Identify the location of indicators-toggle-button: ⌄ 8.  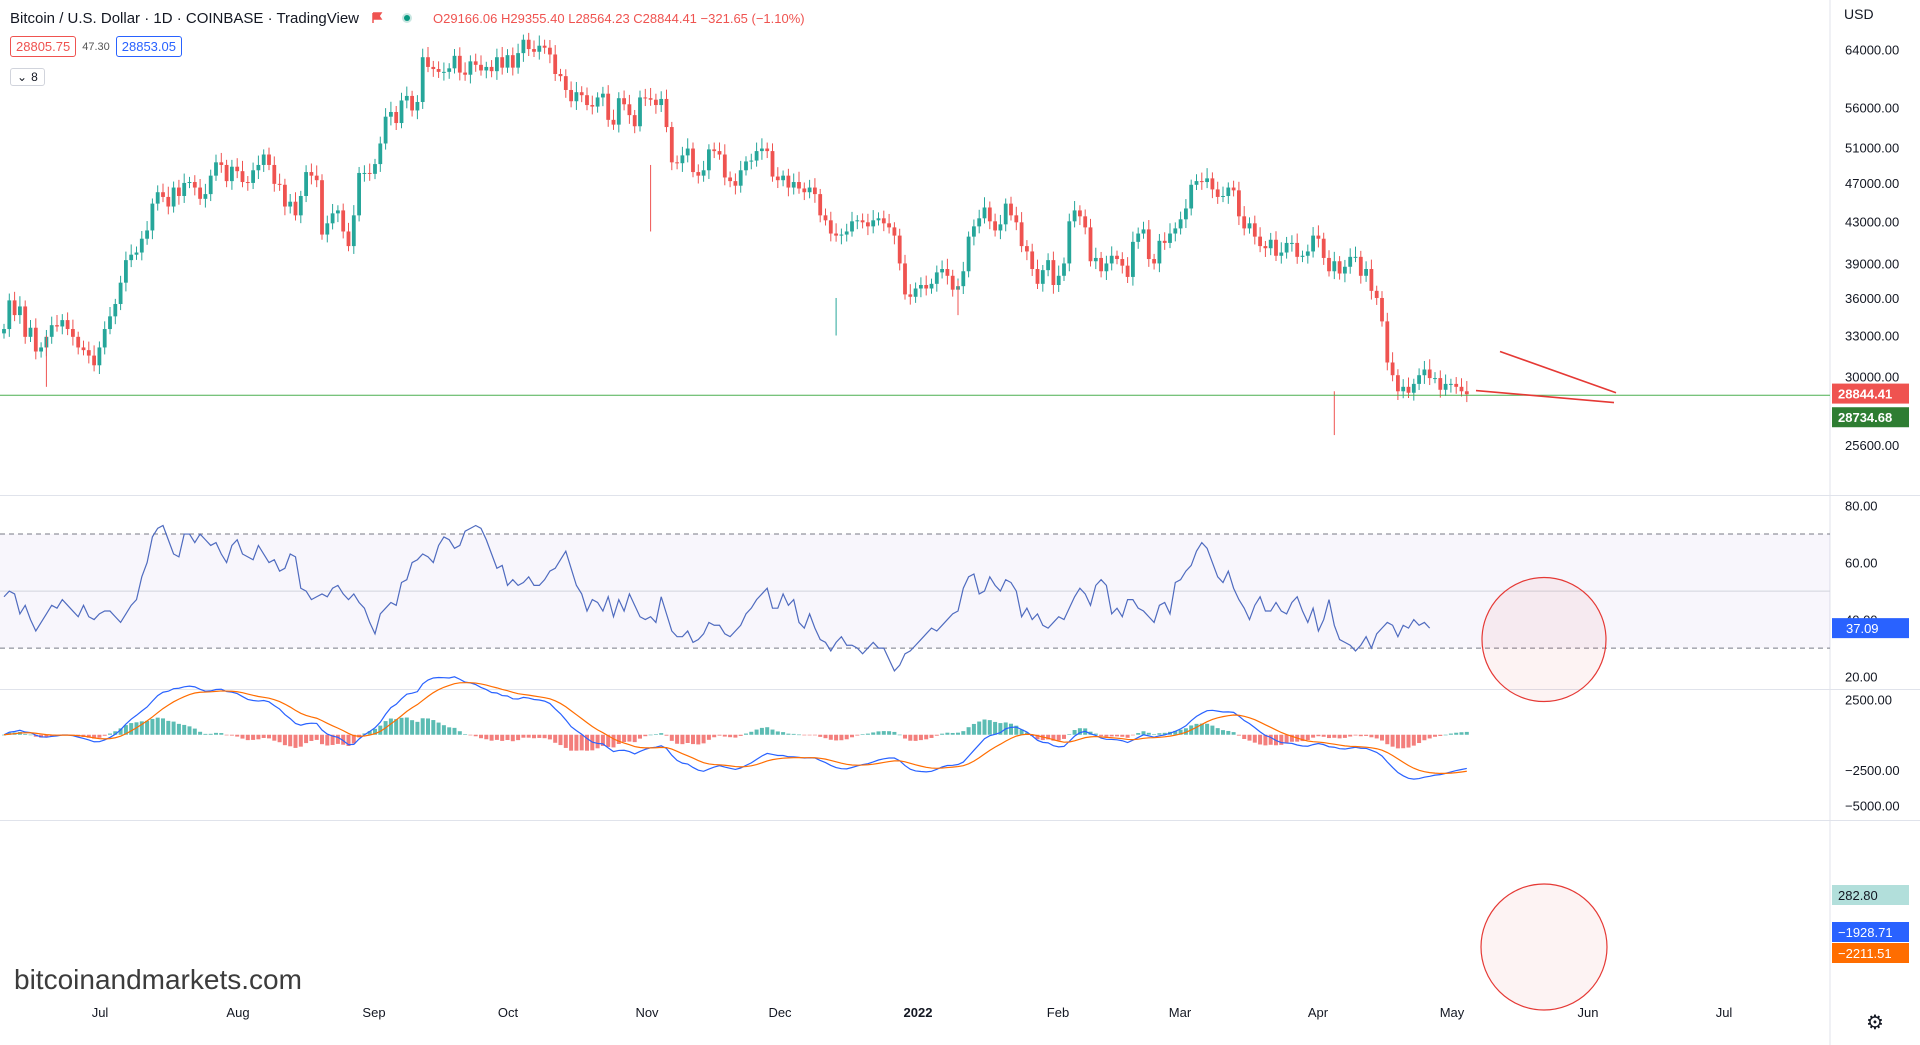
(27, 77).